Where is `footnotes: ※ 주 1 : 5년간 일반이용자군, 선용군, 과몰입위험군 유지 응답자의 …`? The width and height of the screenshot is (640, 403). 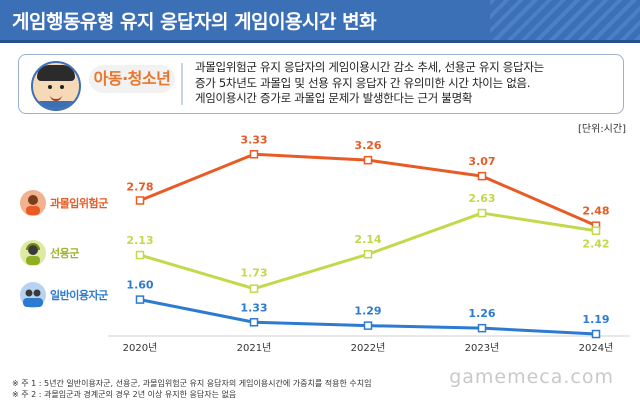 footnotes: ※ 주 1 : 5년간 일반이용자군, 선용군, 과몰입위험군 유지 응답자의 … is located at coordinates (191, 389).